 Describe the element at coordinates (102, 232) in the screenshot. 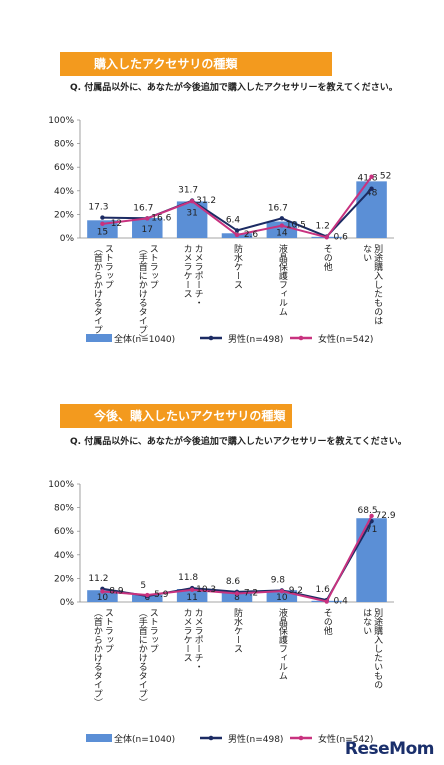

I see `bar-value-label: 15` at that location.